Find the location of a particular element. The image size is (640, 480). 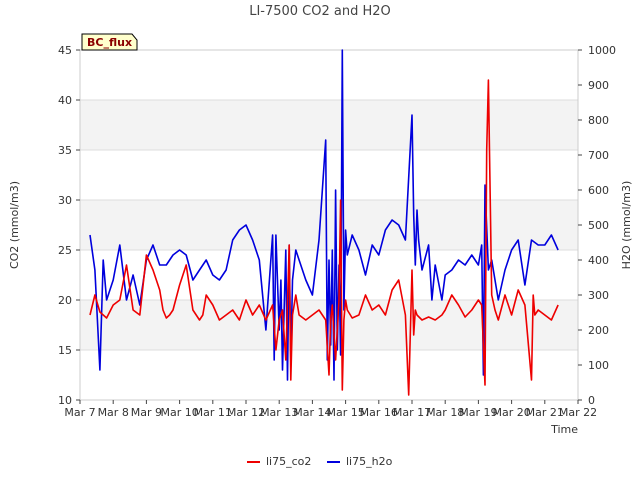

right-tick-label-5: 500 is located at coordinates (598, 225).